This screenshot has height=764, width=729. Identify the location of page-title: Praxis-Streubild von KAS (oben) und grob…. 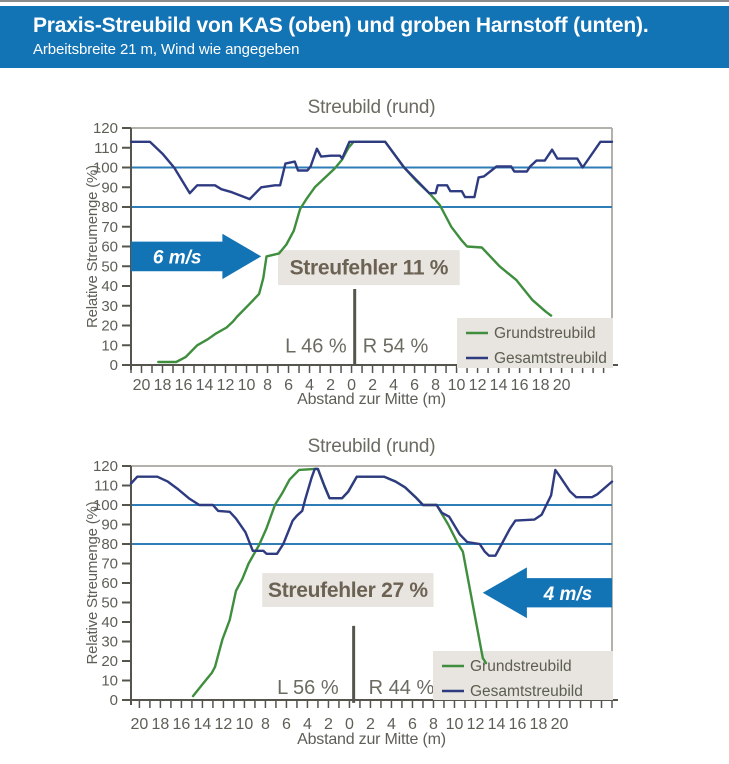
(341, 25).